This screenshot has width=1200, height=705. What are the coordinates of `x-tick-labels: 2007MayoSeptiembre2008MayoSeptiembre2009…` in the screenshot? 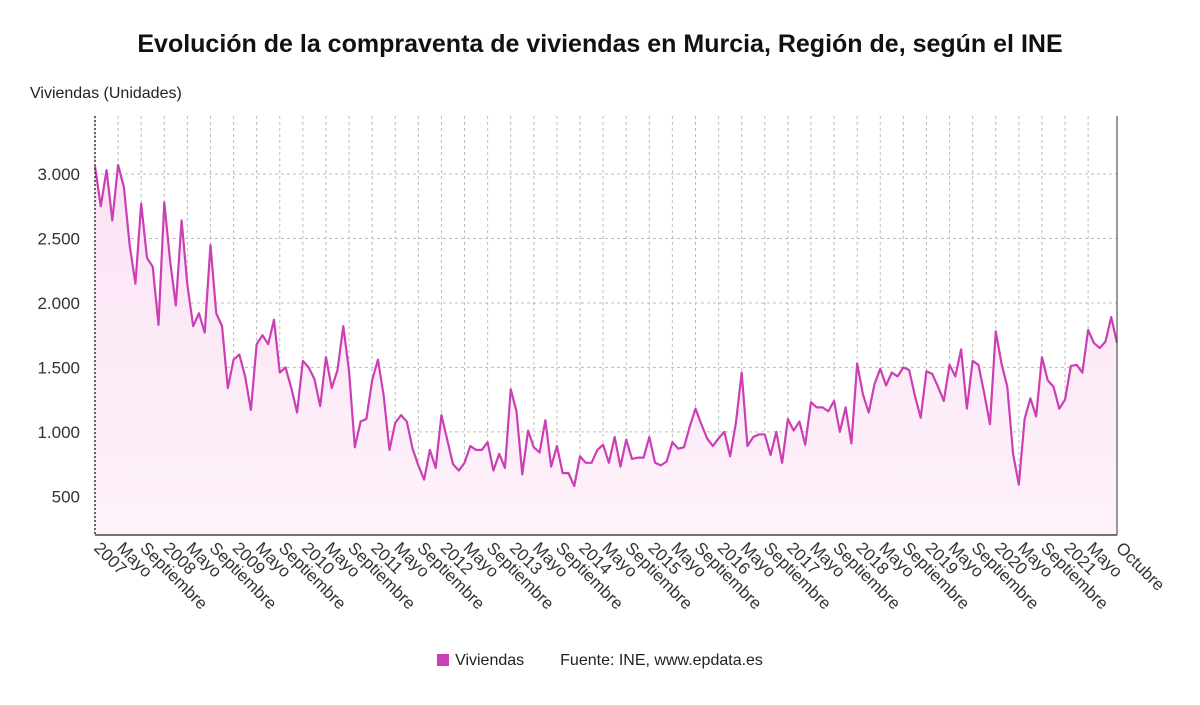 It's located at (629, 575).